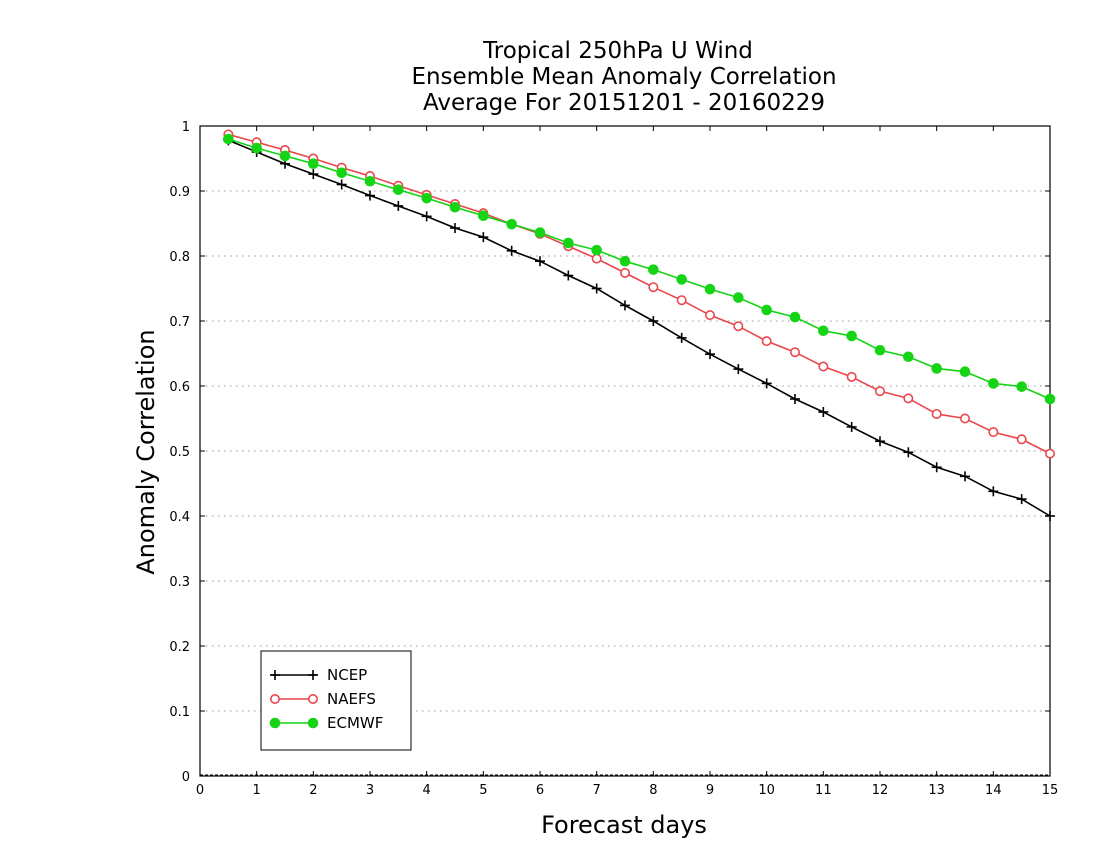 Image resolution: width=1100 pixels, height=850 pixels. I want to click on y-tick-label: 0.2, so click(179, 647).